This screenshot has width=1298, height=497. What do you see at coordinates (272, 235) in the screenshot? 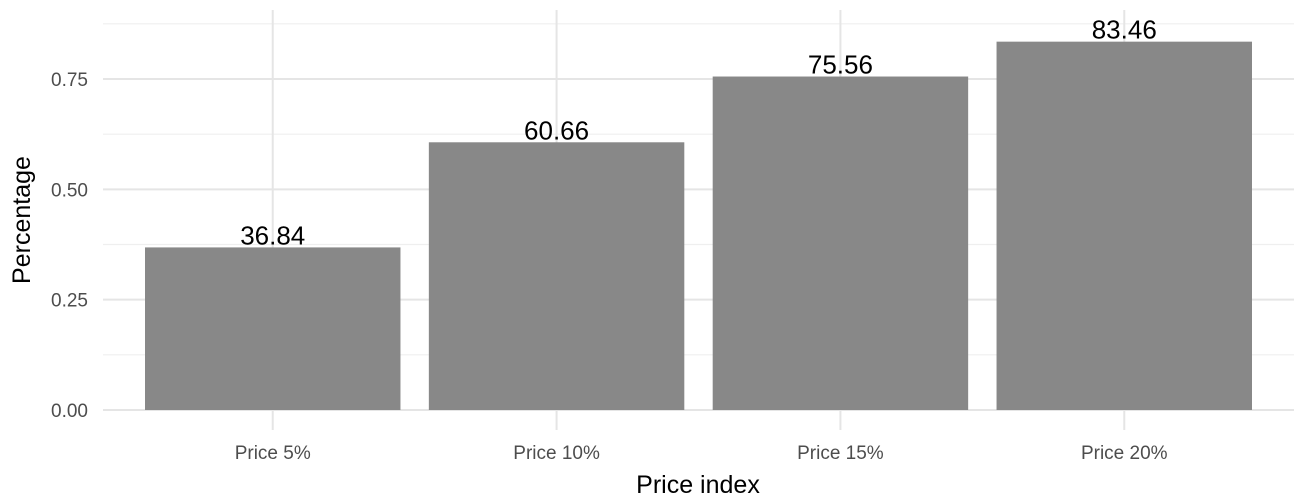
I see `data-label: 36.84` at bounding box center [272, 235].